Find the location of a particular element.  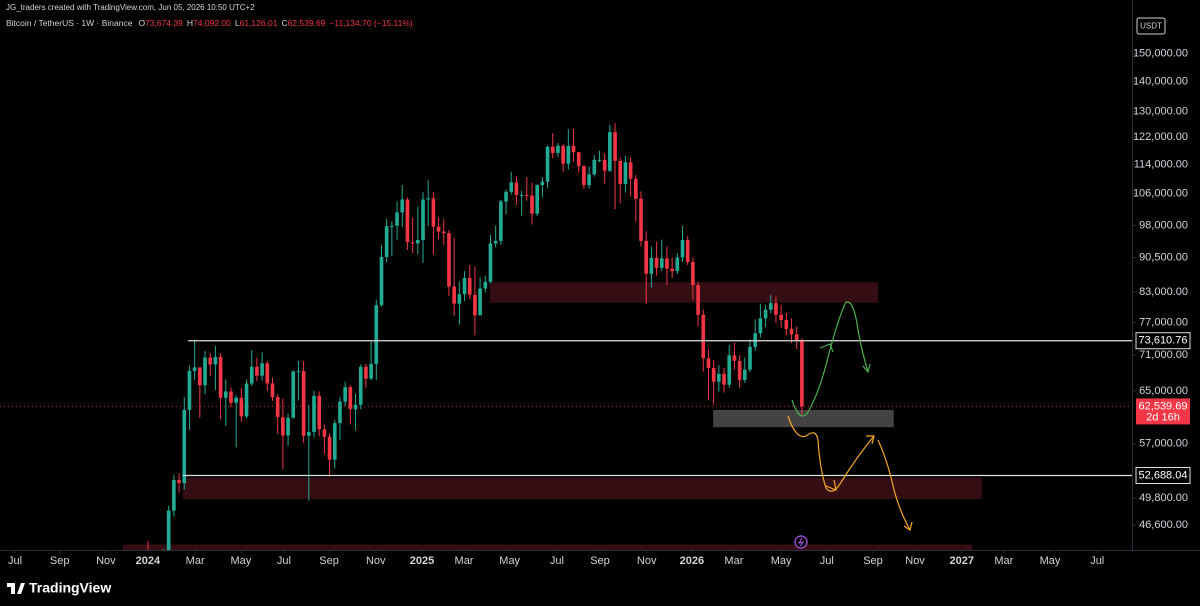

ohlc-key: L is located at coordinates (237, 23).